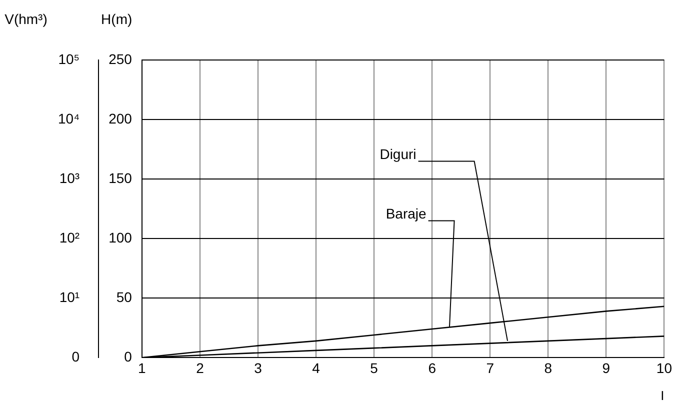 Image resolution: width=675 pixels, height=410 pixels. Describe the element at coordinates (128, 356) in the screenshot. I see `y-tick-label: 0` at that location.